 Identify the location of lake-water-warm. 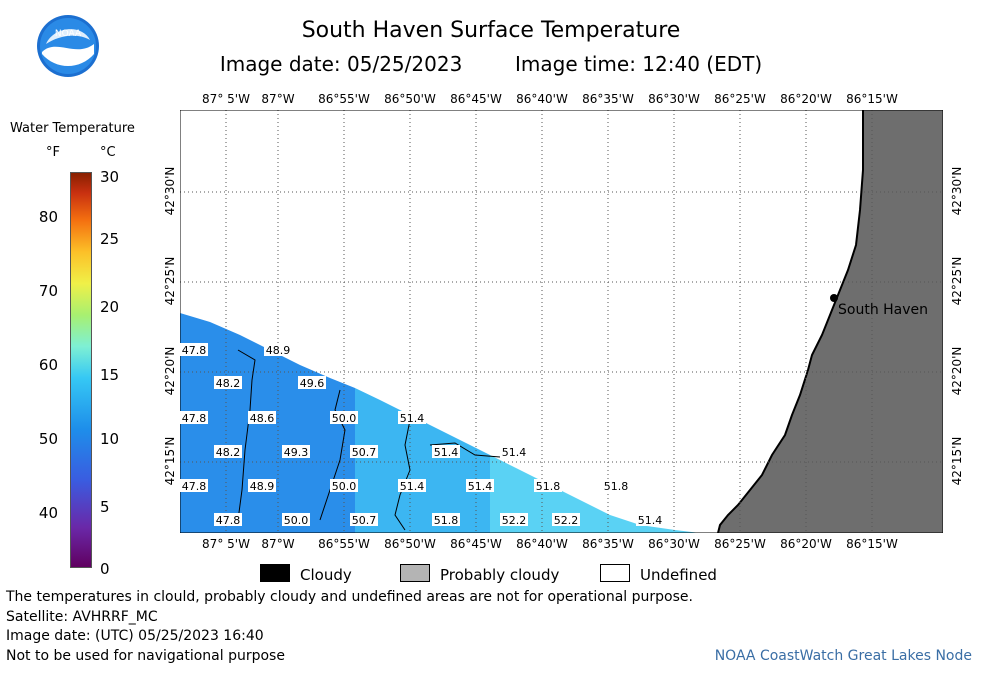
(595, 494).